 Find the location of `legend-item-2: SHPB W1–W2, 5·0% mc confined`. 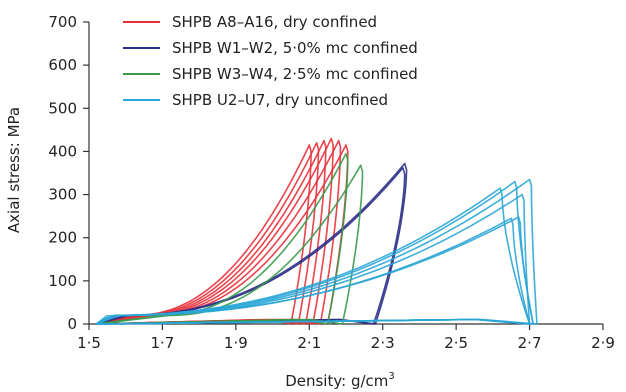

legend-item-2: SHPB W1–W2, 5·0% mc confined is located at coordinates (270, 48).